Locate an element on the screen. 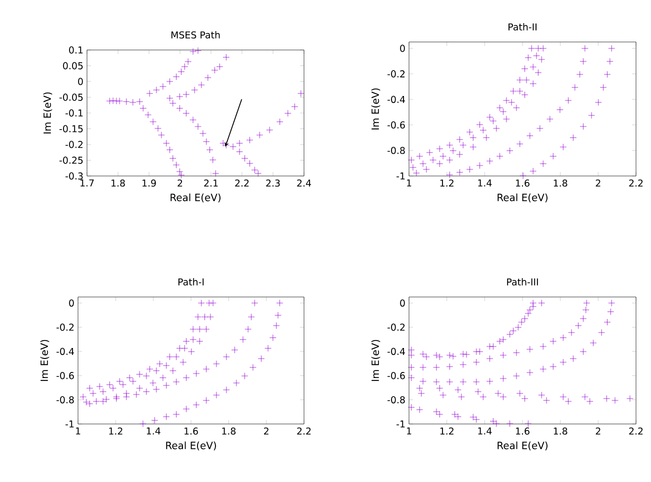 This screenshot has height=482, width=651. y-tick-label: 0.05 is located at coordinates (73, 66).